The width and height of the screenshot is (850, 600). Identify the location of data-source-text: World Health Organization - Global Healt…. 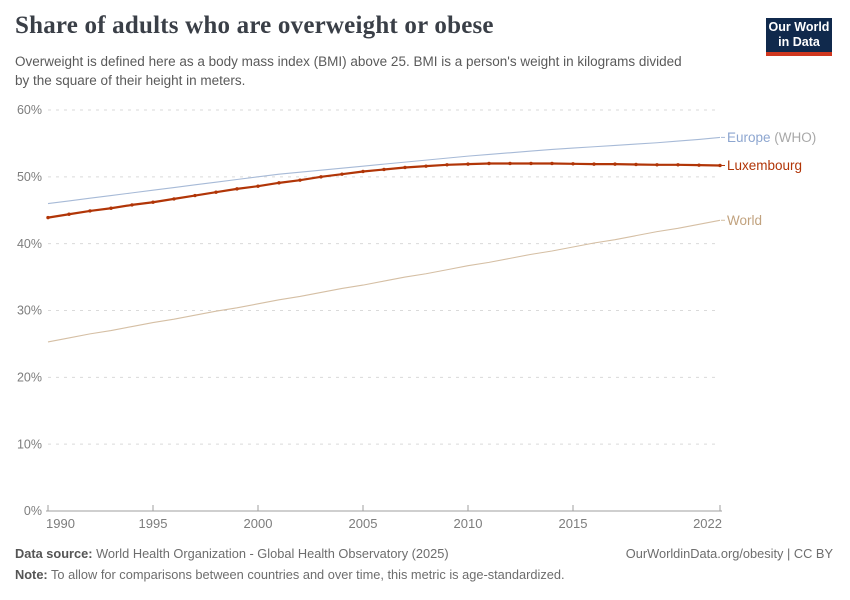
(270, 553).